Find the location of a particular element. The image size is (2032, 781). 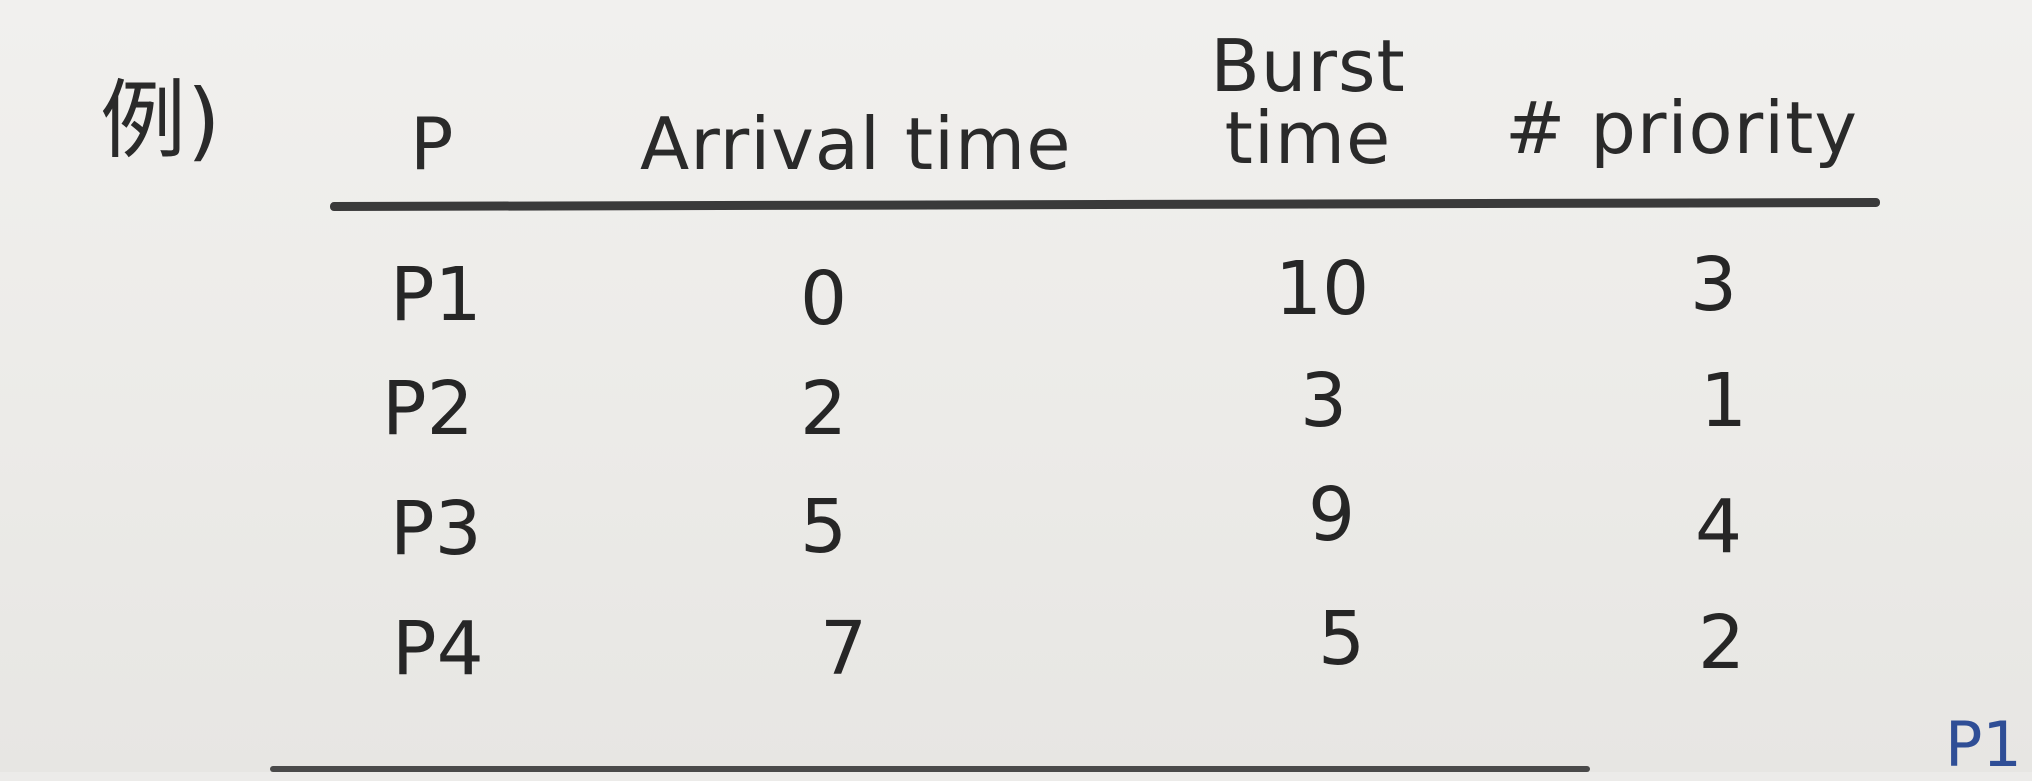

bottom-rule is located at coordinates (930, 769).